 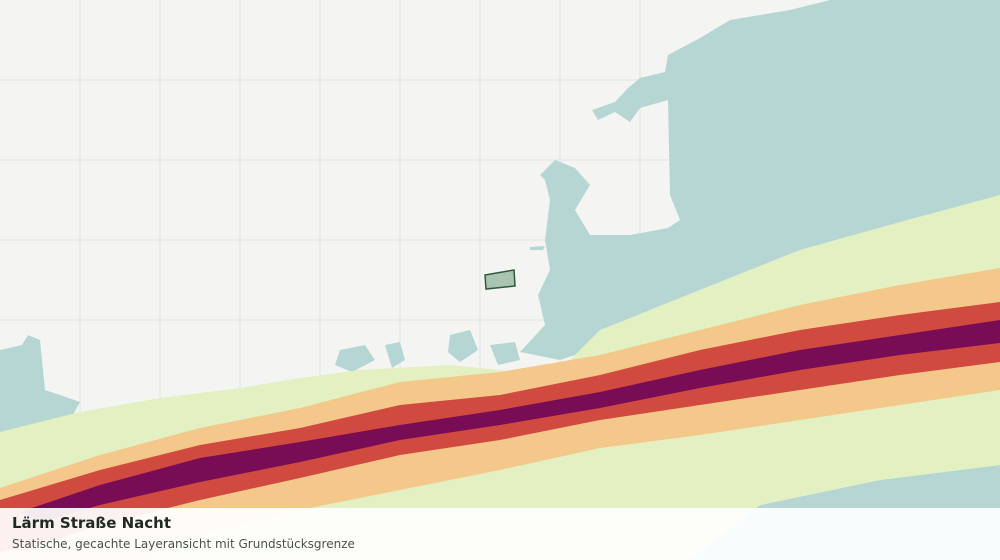 What do you see at coordinates (91, 523) in the screenshot?
I see `layer-title: Lärm Straße Nacht` at bounding box center [91, 523].